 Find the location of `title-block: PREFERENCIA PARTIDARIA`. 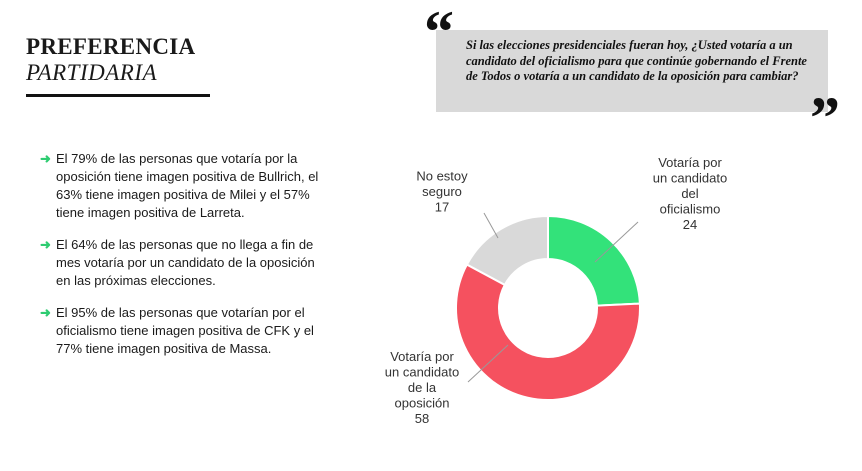

title-block: PREFERENCIA PARTIDARIA is located at coordinates (119, 65).